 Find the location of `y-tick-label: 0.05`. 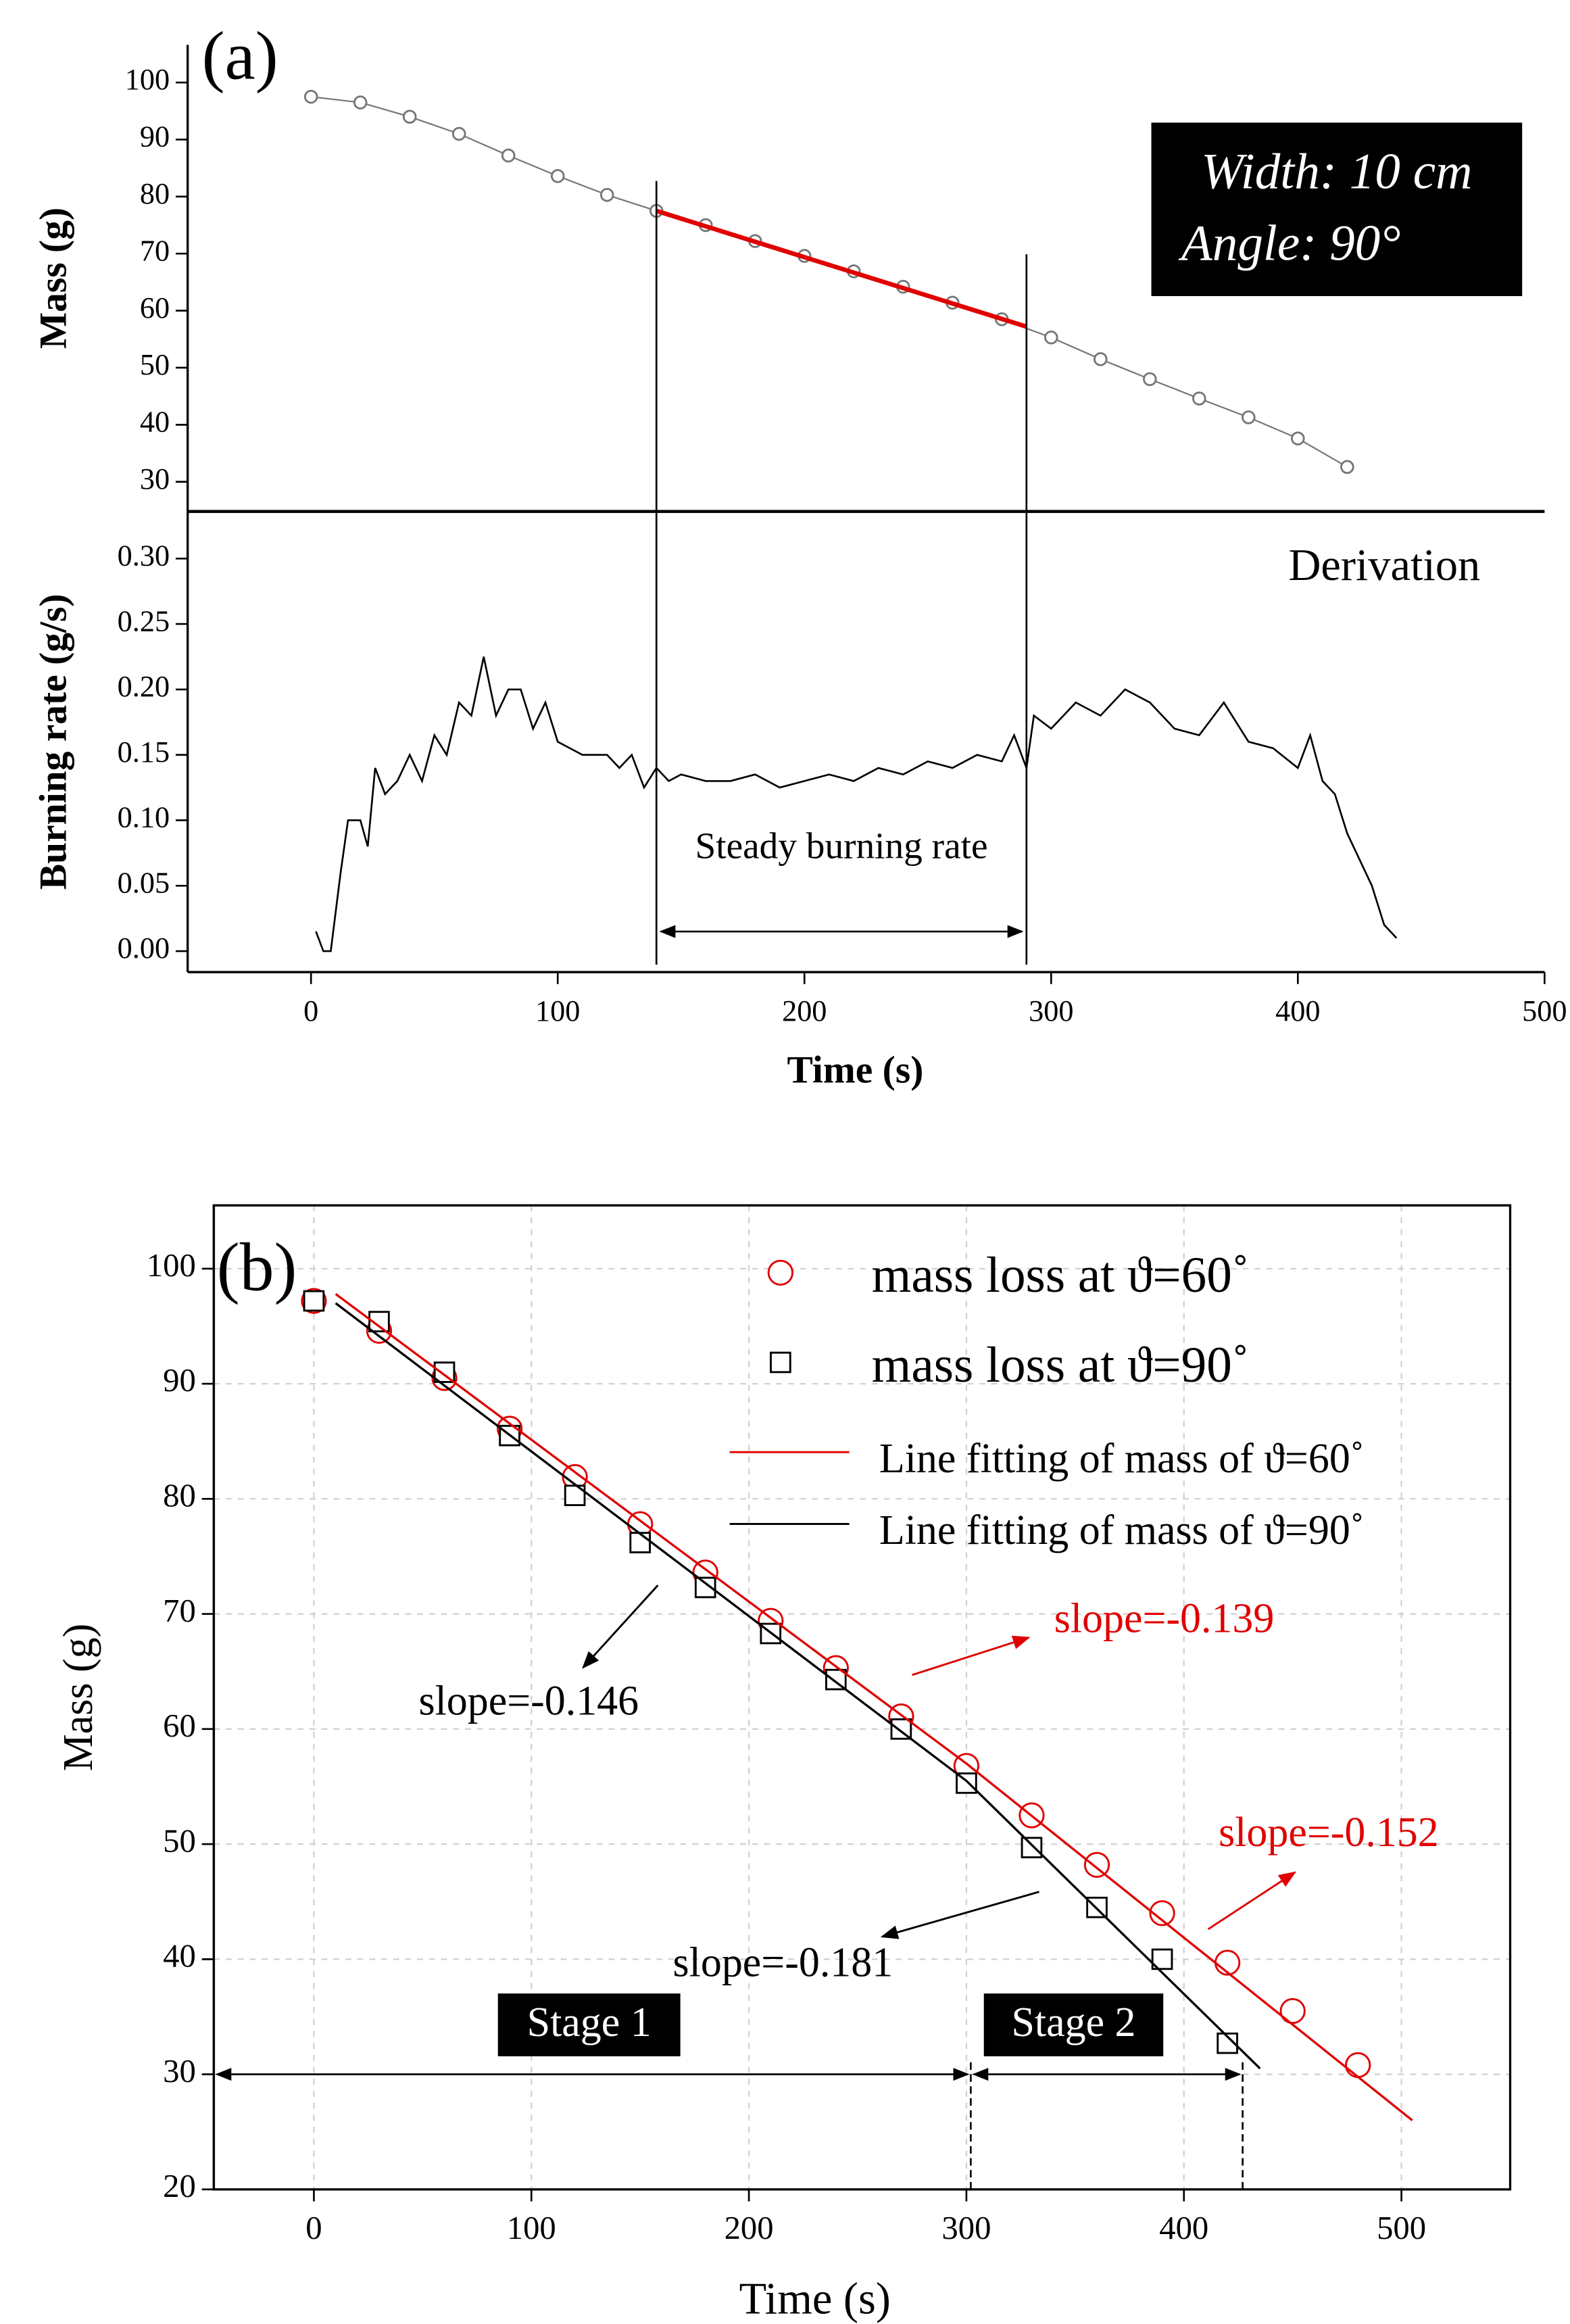

y-tick-label: 0.05 is located at coordinates (144, 882).